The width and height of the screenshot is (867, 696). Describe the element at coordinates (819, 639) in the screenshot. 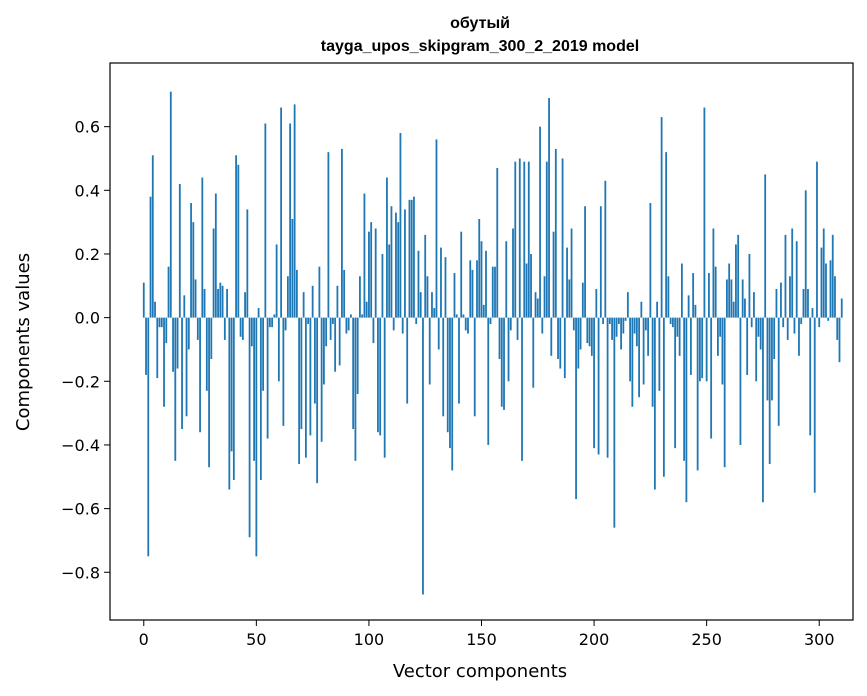

I see `x-tick-label: 300` at that location.